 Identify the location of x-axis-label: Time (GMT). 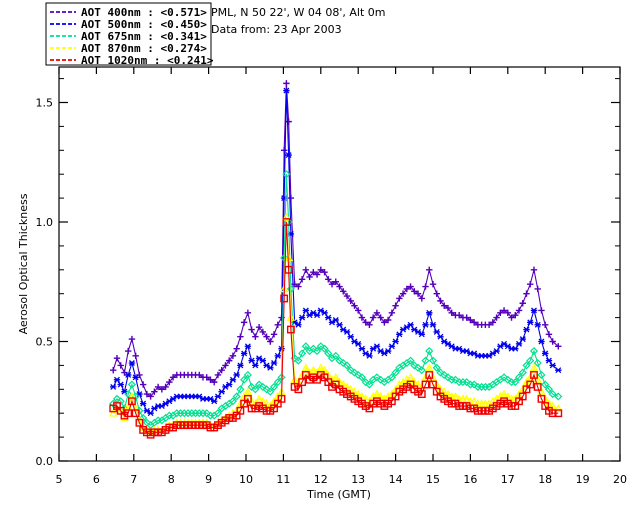
(338, 494).